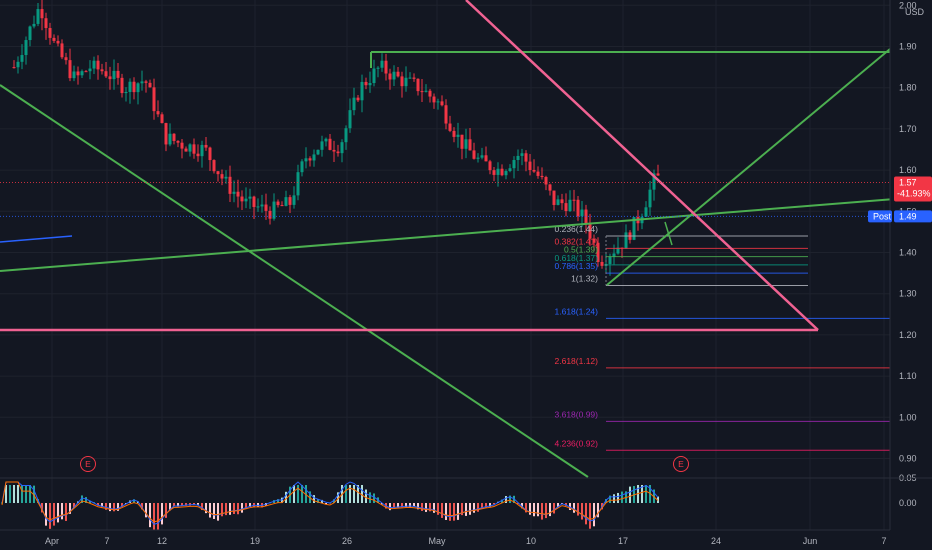  I want to click on trendline-green-short, so click(668, 233).